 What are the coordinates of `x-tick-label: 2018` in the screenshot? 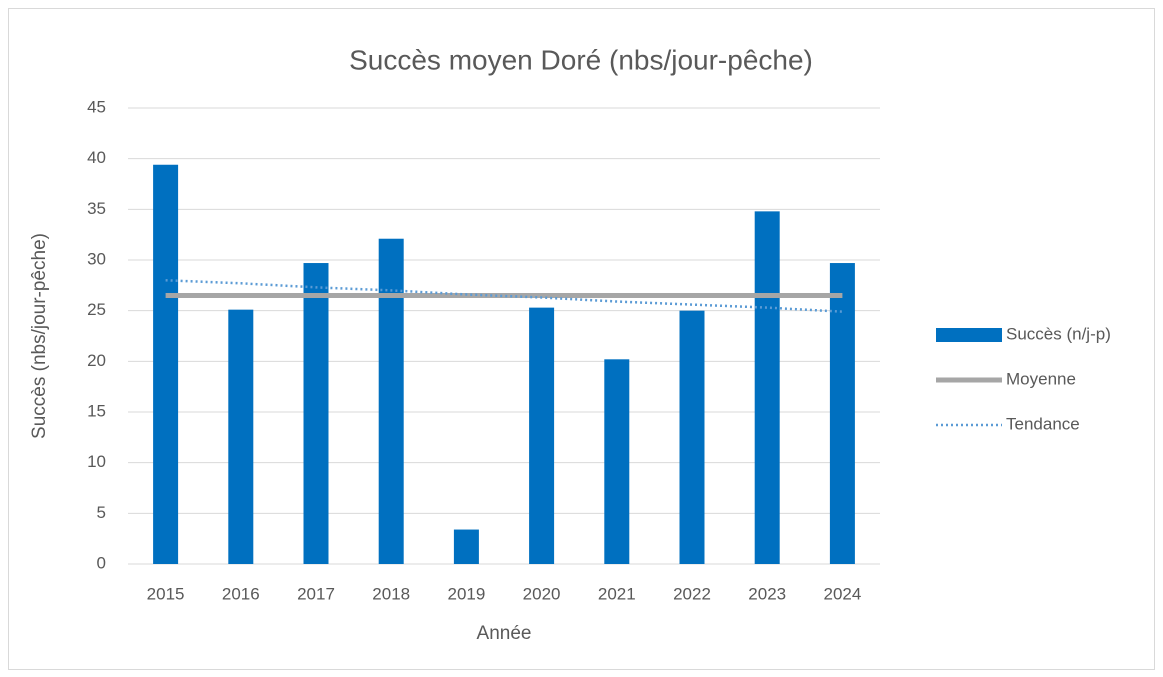 It's located at (391, 593).